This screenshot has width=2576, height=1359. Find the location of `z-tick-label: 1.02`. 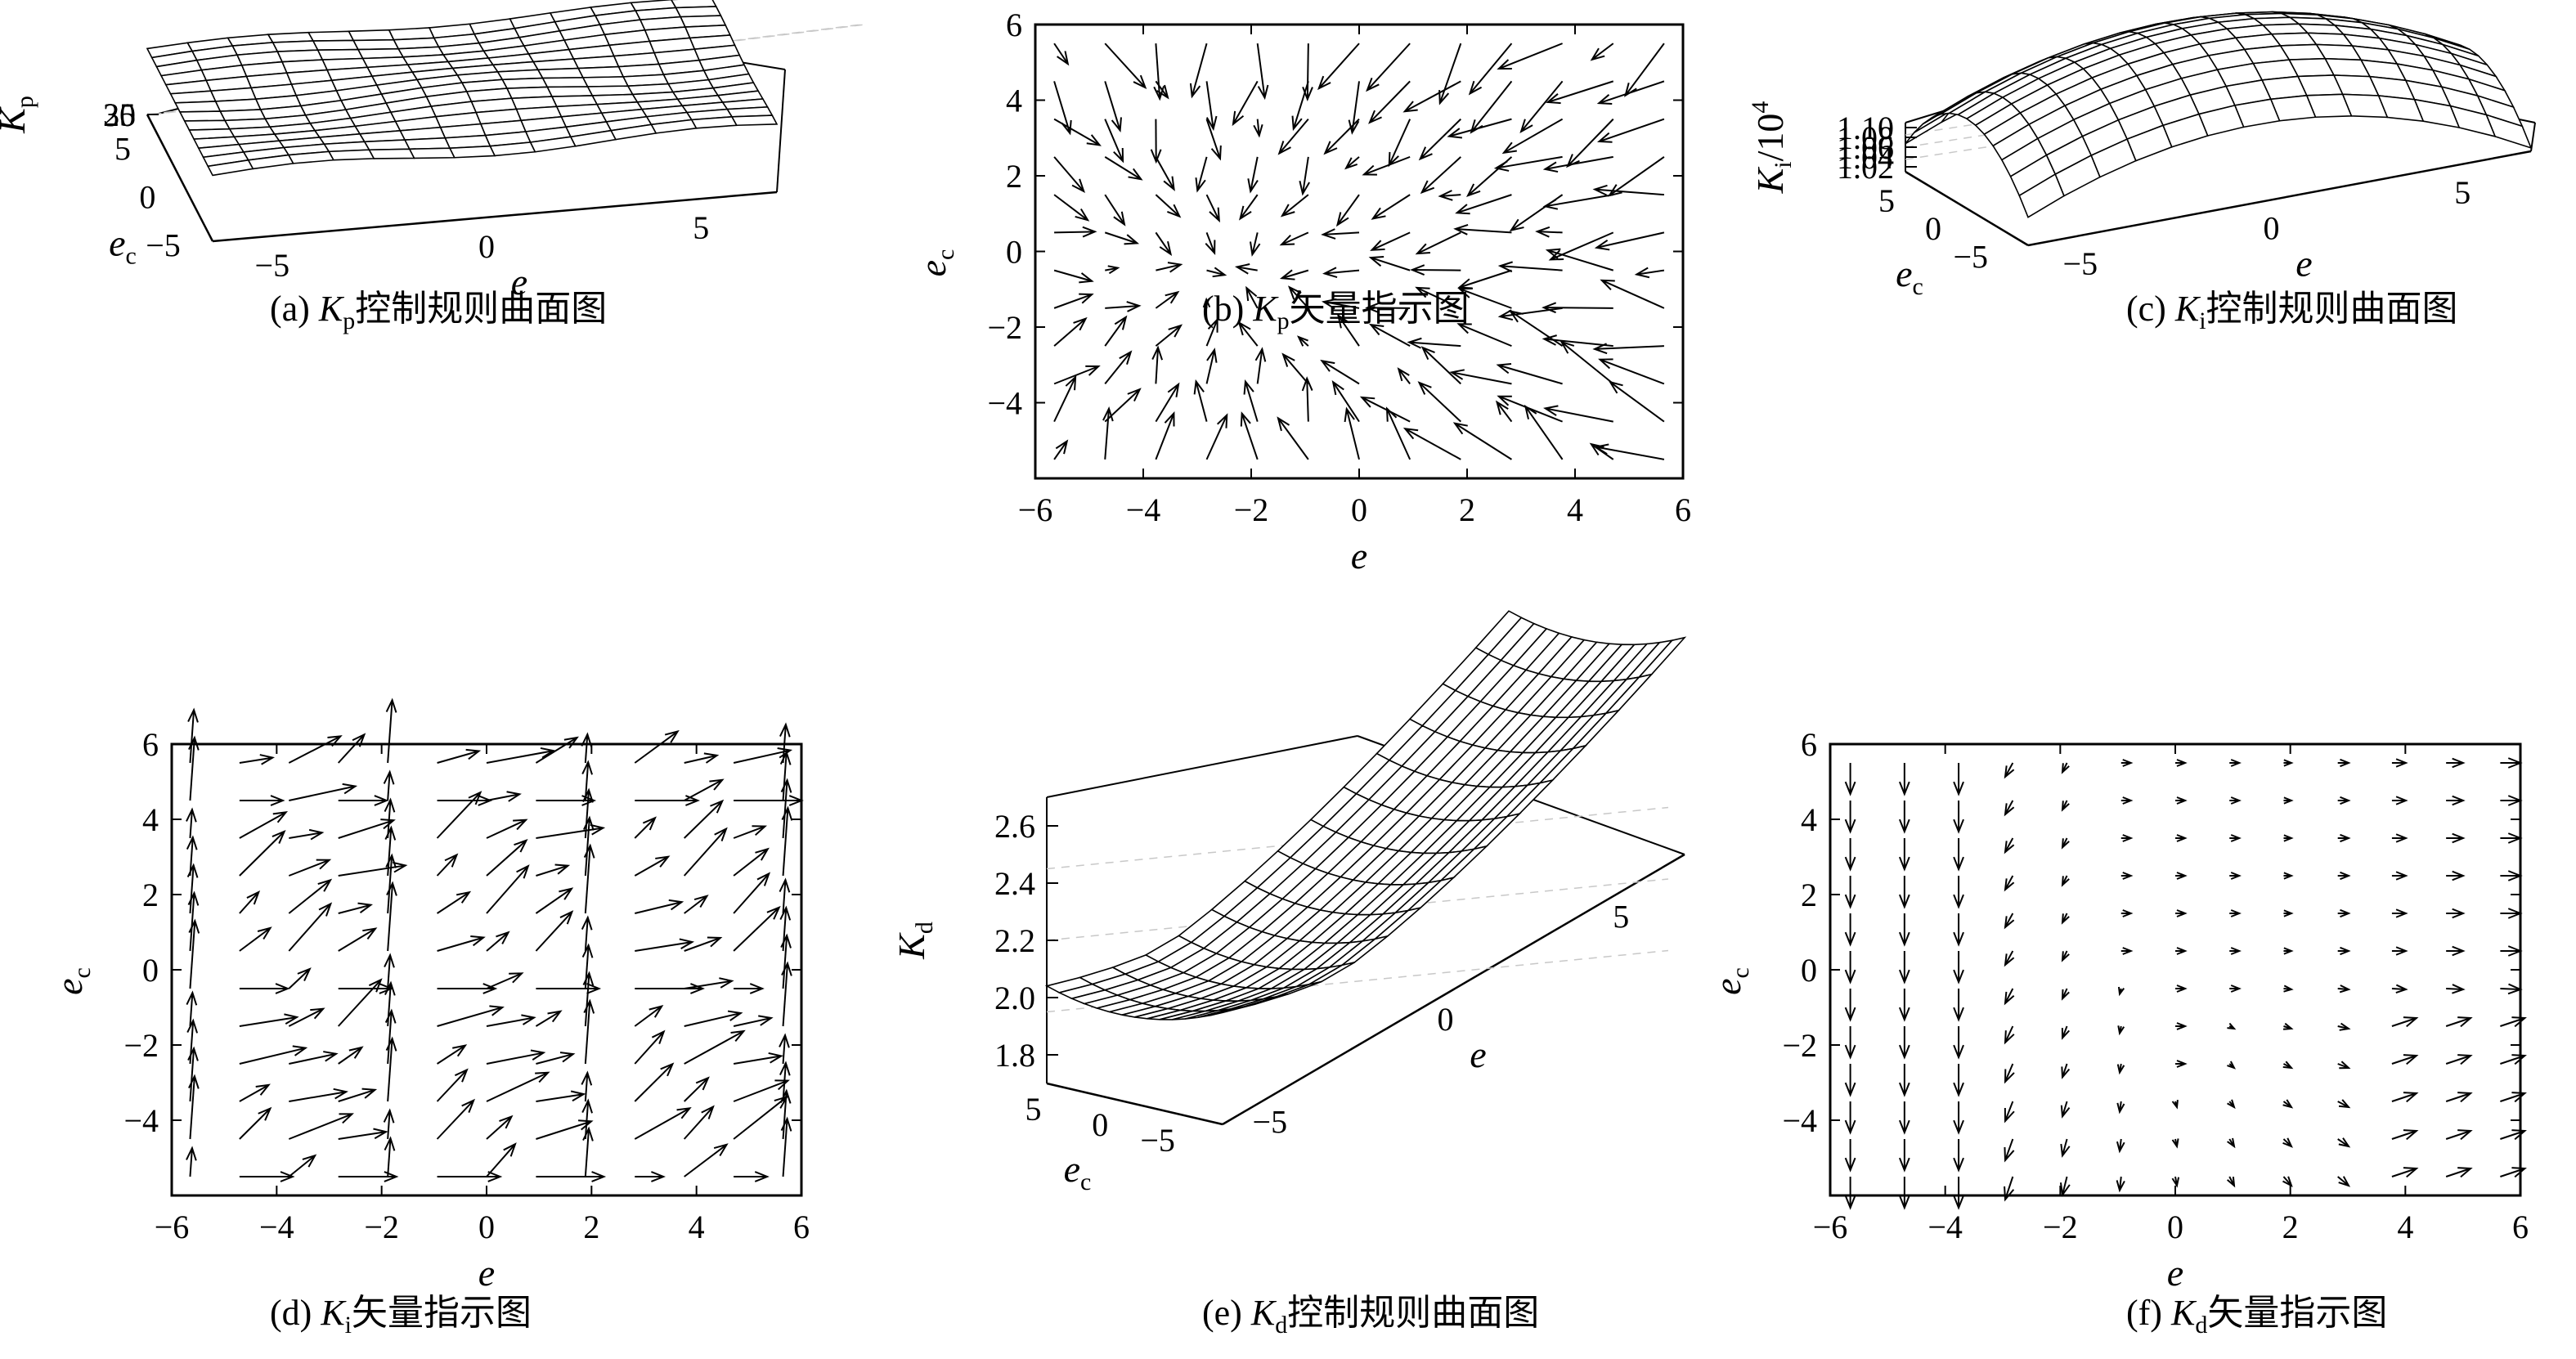

z-tick-label: 1.02 is located at coordinates (1866, 167).